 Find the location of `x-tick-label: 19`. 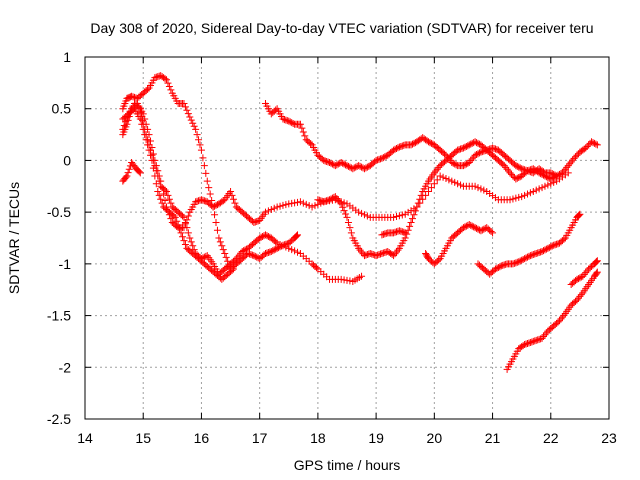

x-tick-label: 19 is located at coordinates (376, 438).